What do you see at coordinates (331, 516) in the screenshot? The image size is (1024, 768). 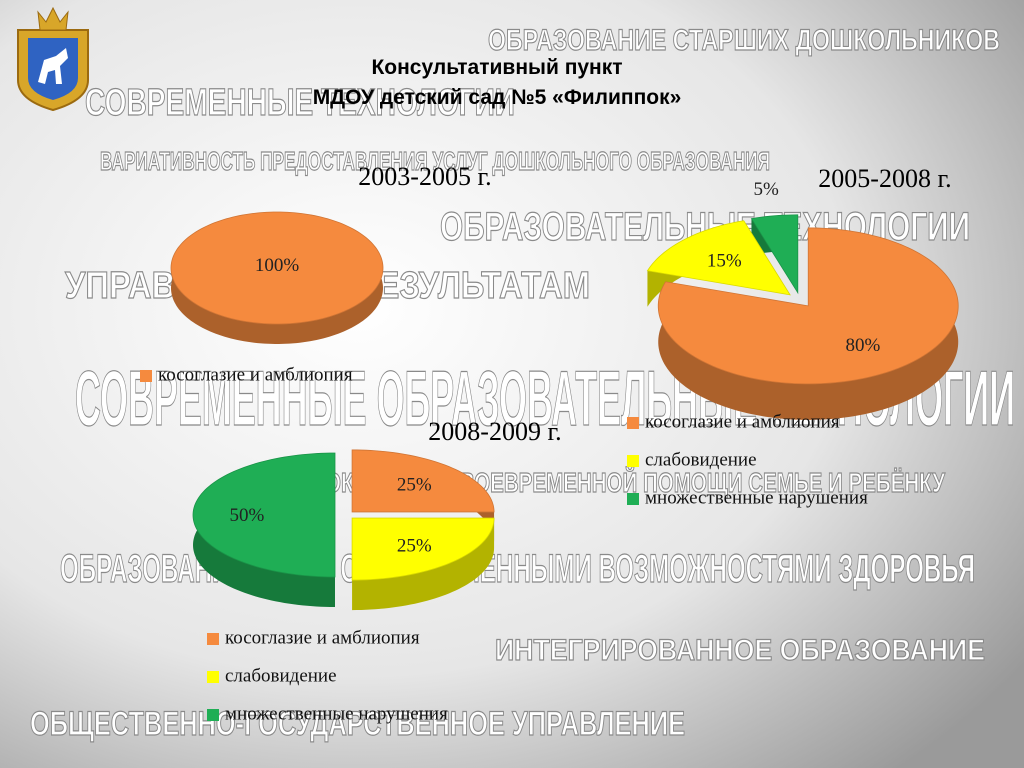 I see `pie-labels: 25% 25% 50%` at bounding box center [331, 516].